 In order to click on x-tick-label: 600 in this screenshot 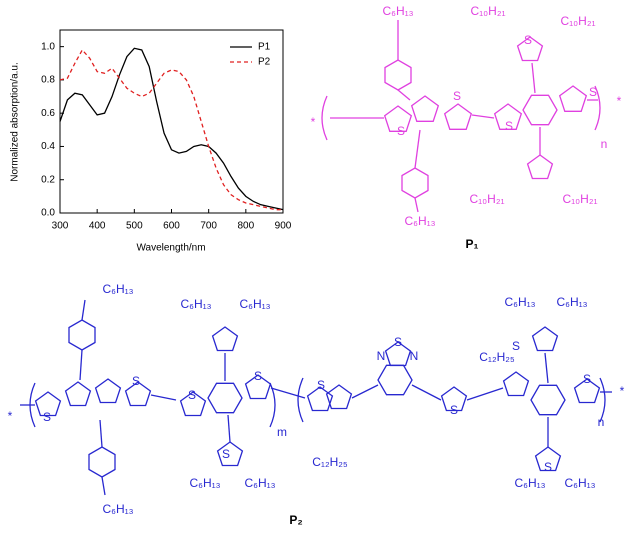, I will do `click(171, 226)`.